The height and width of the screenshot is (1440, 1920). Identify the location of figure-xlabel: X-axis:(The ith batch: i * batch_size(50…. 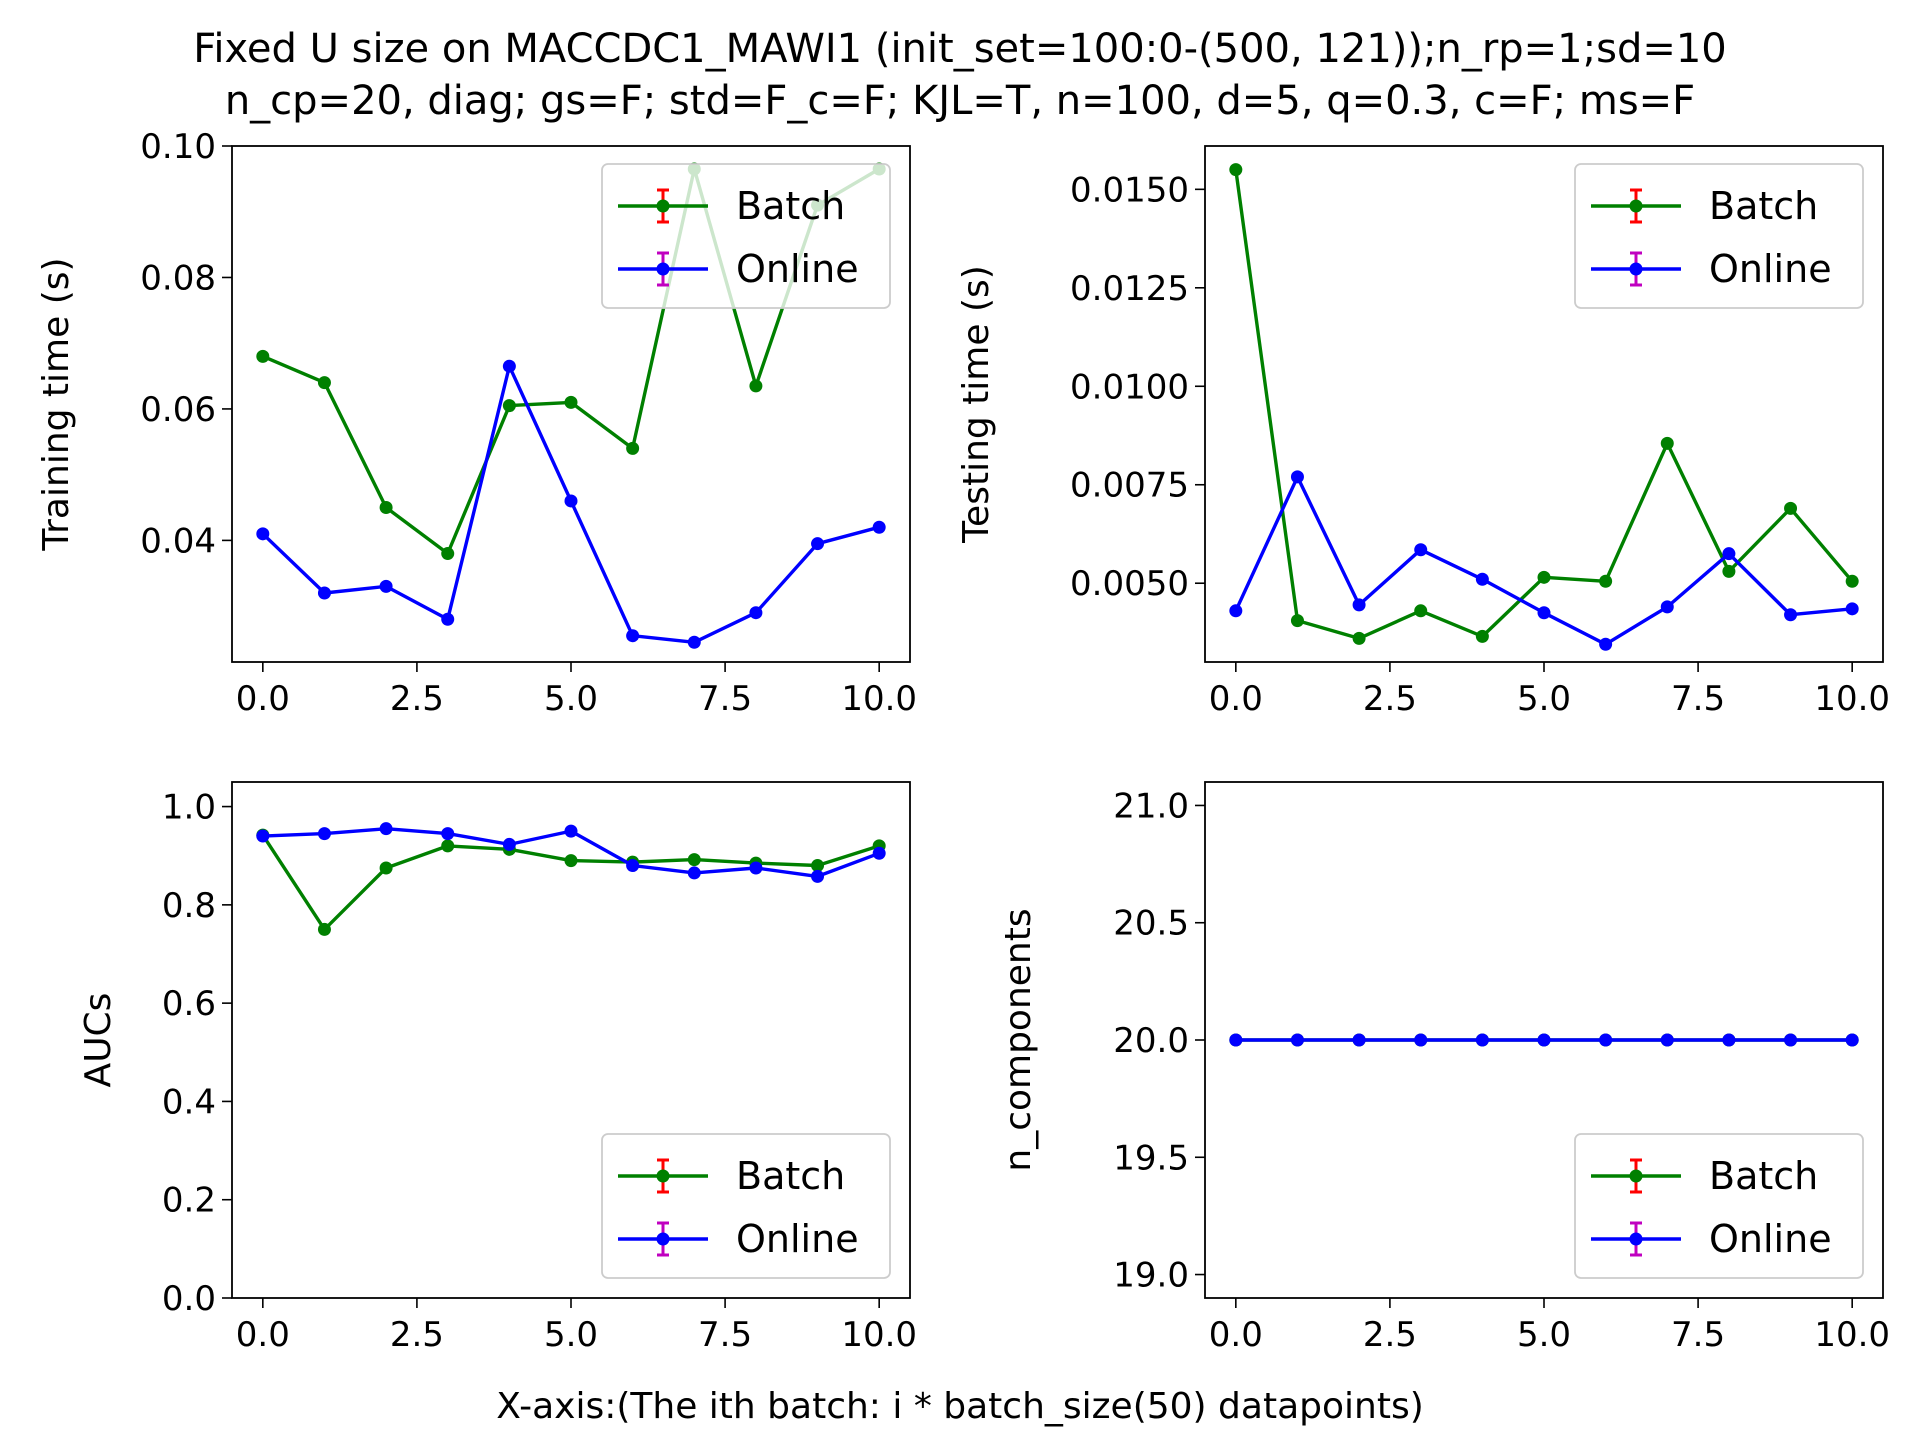
(960, 1406).